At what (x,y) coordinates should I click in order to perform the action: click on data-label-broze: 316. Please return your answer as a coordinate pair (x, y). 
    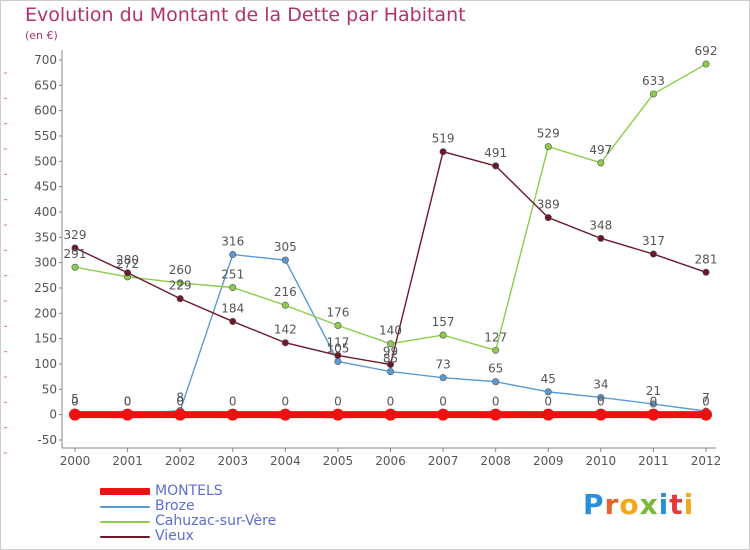
    Looking at the image, I should click on (232, 242).